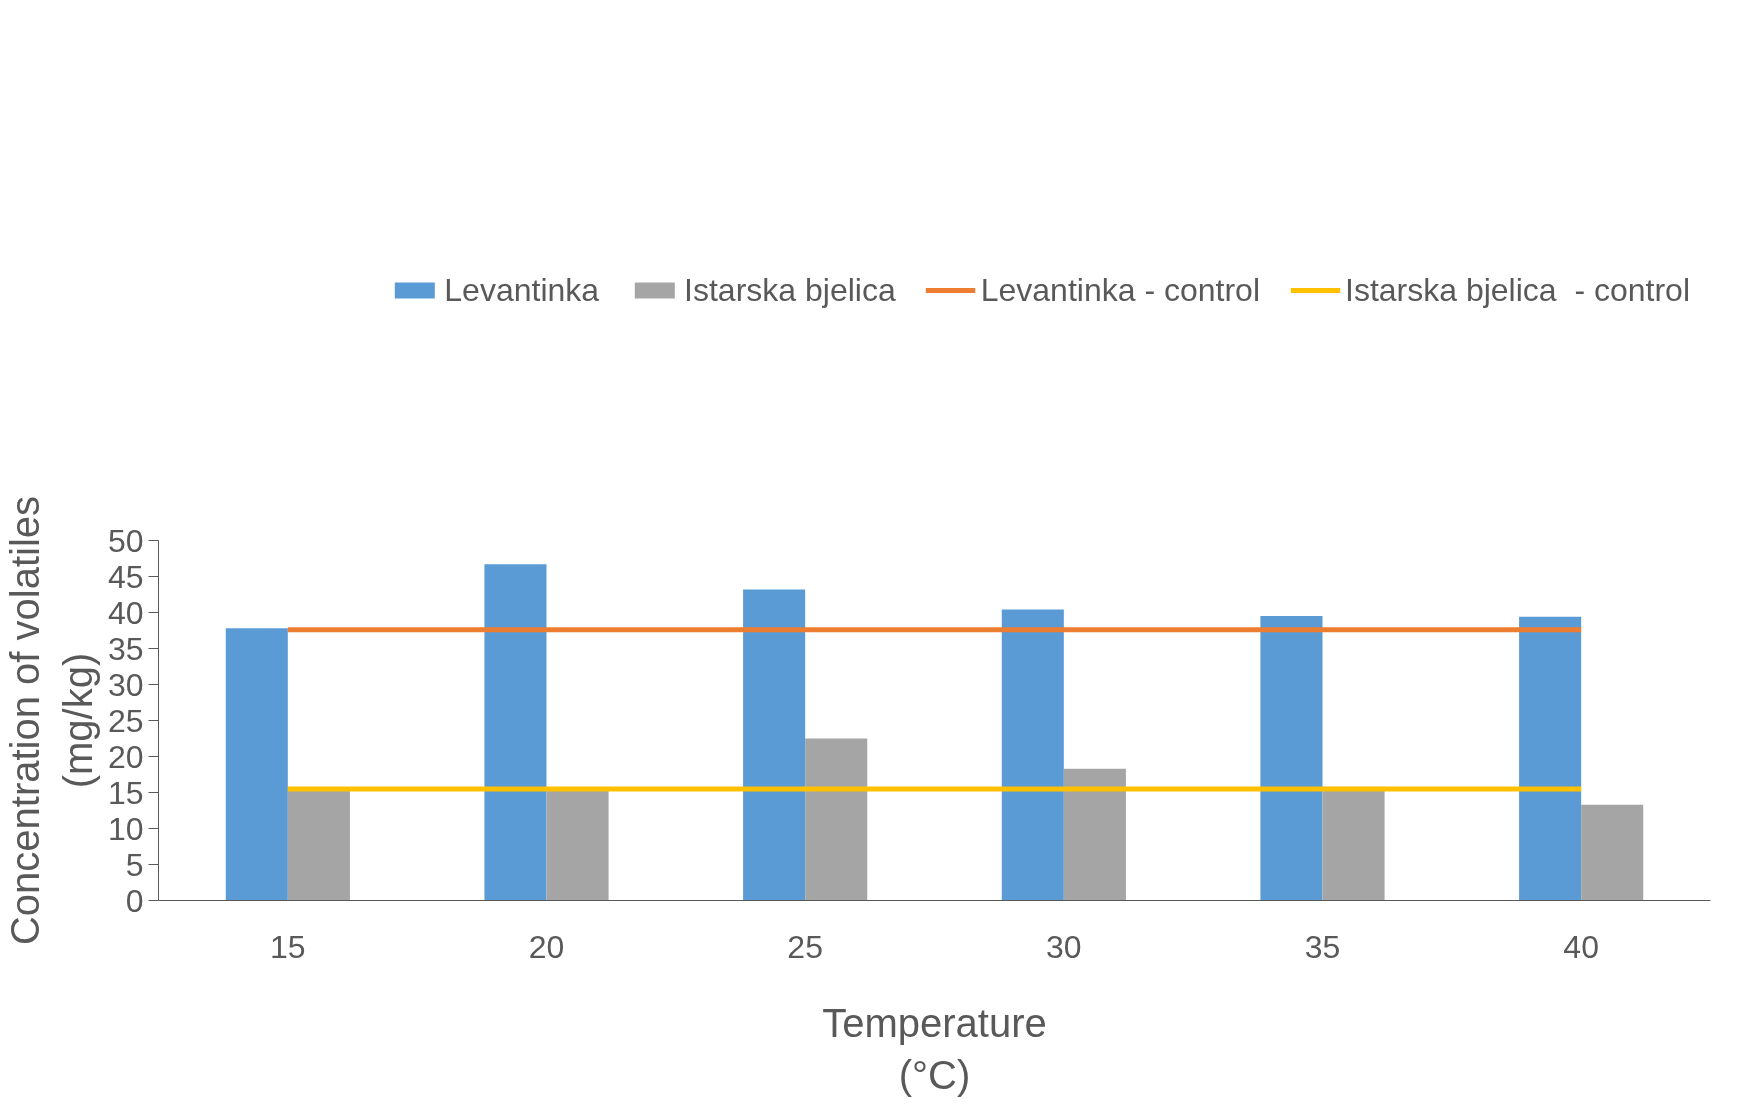 This screenshot has width=1756, height=1114. Describe the element at coordinates (125, 720) in the screenshot. I see `y-tick-label: 25` at that location.